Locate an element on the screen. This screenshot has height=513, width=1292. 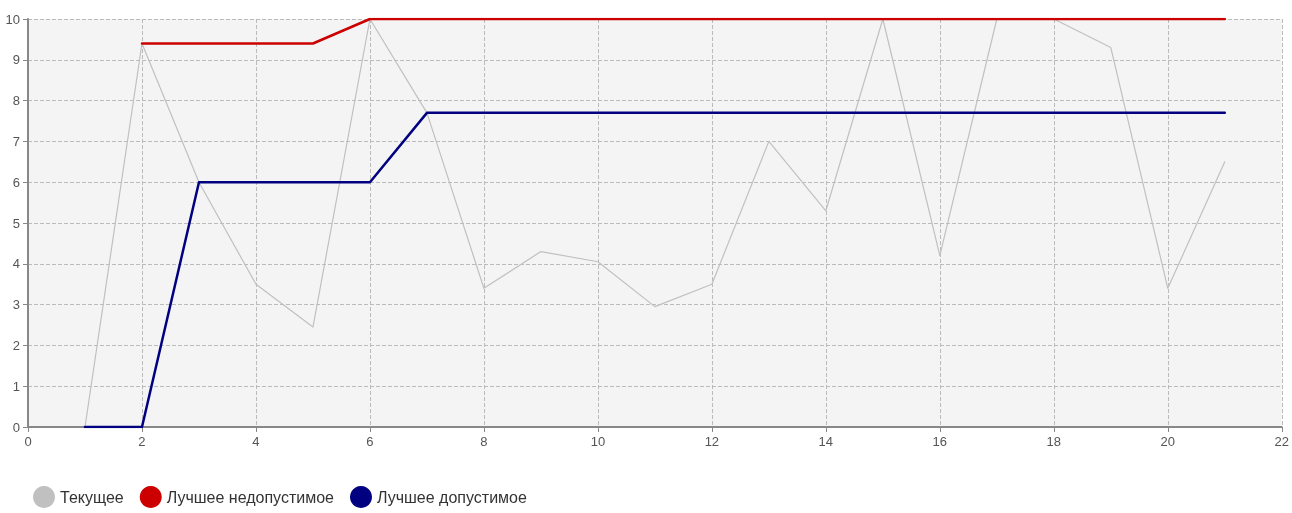
x-tick-label: 0 is located at coordinates (28, 441).